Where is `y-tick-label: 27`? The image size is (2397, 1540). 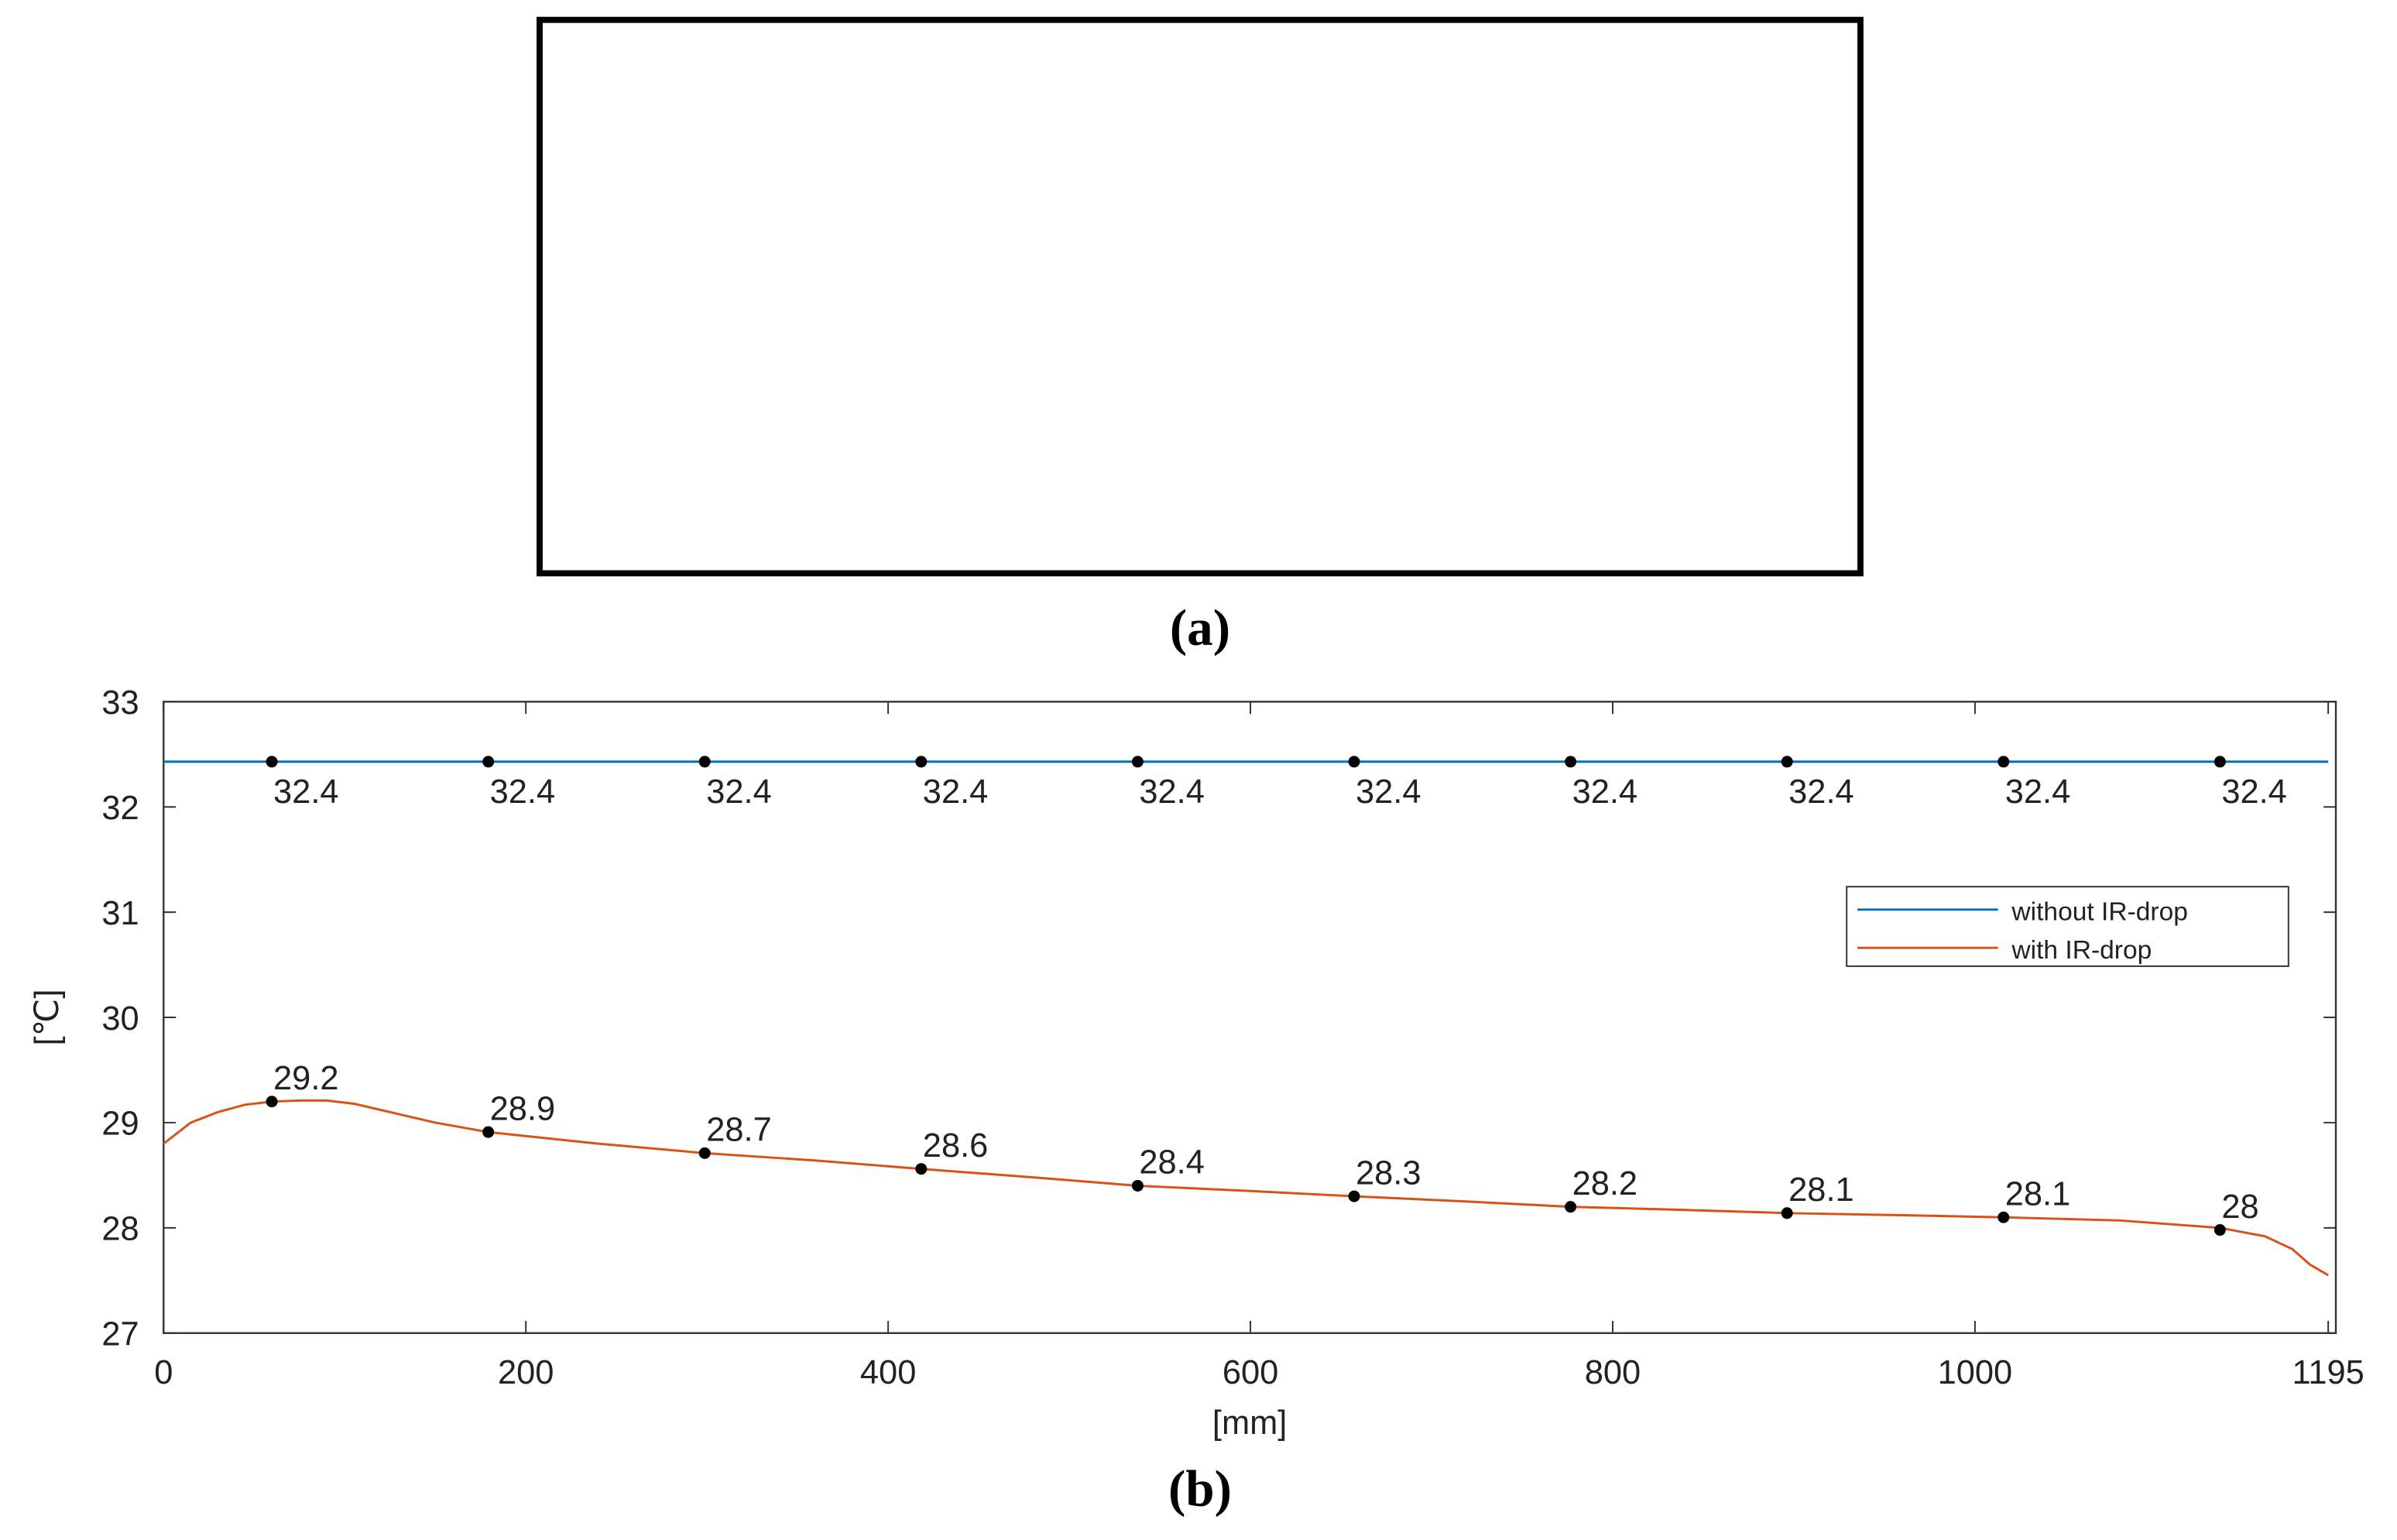 y-tick-label: 27 is located at coordinates (120, 1334).